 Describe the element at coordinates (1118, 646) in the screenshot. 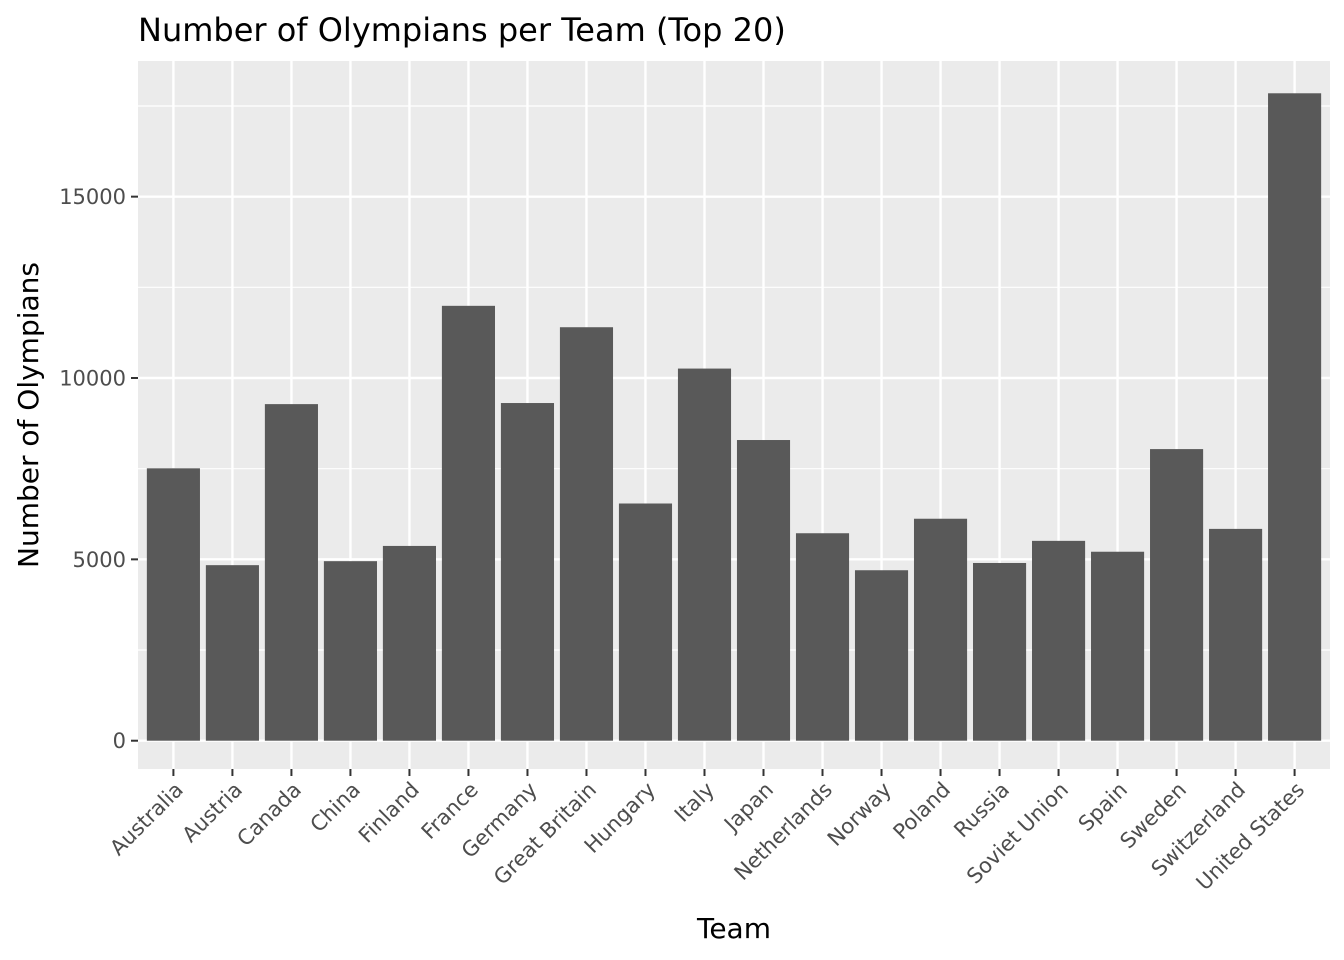

I see `bar-spain` at that location.